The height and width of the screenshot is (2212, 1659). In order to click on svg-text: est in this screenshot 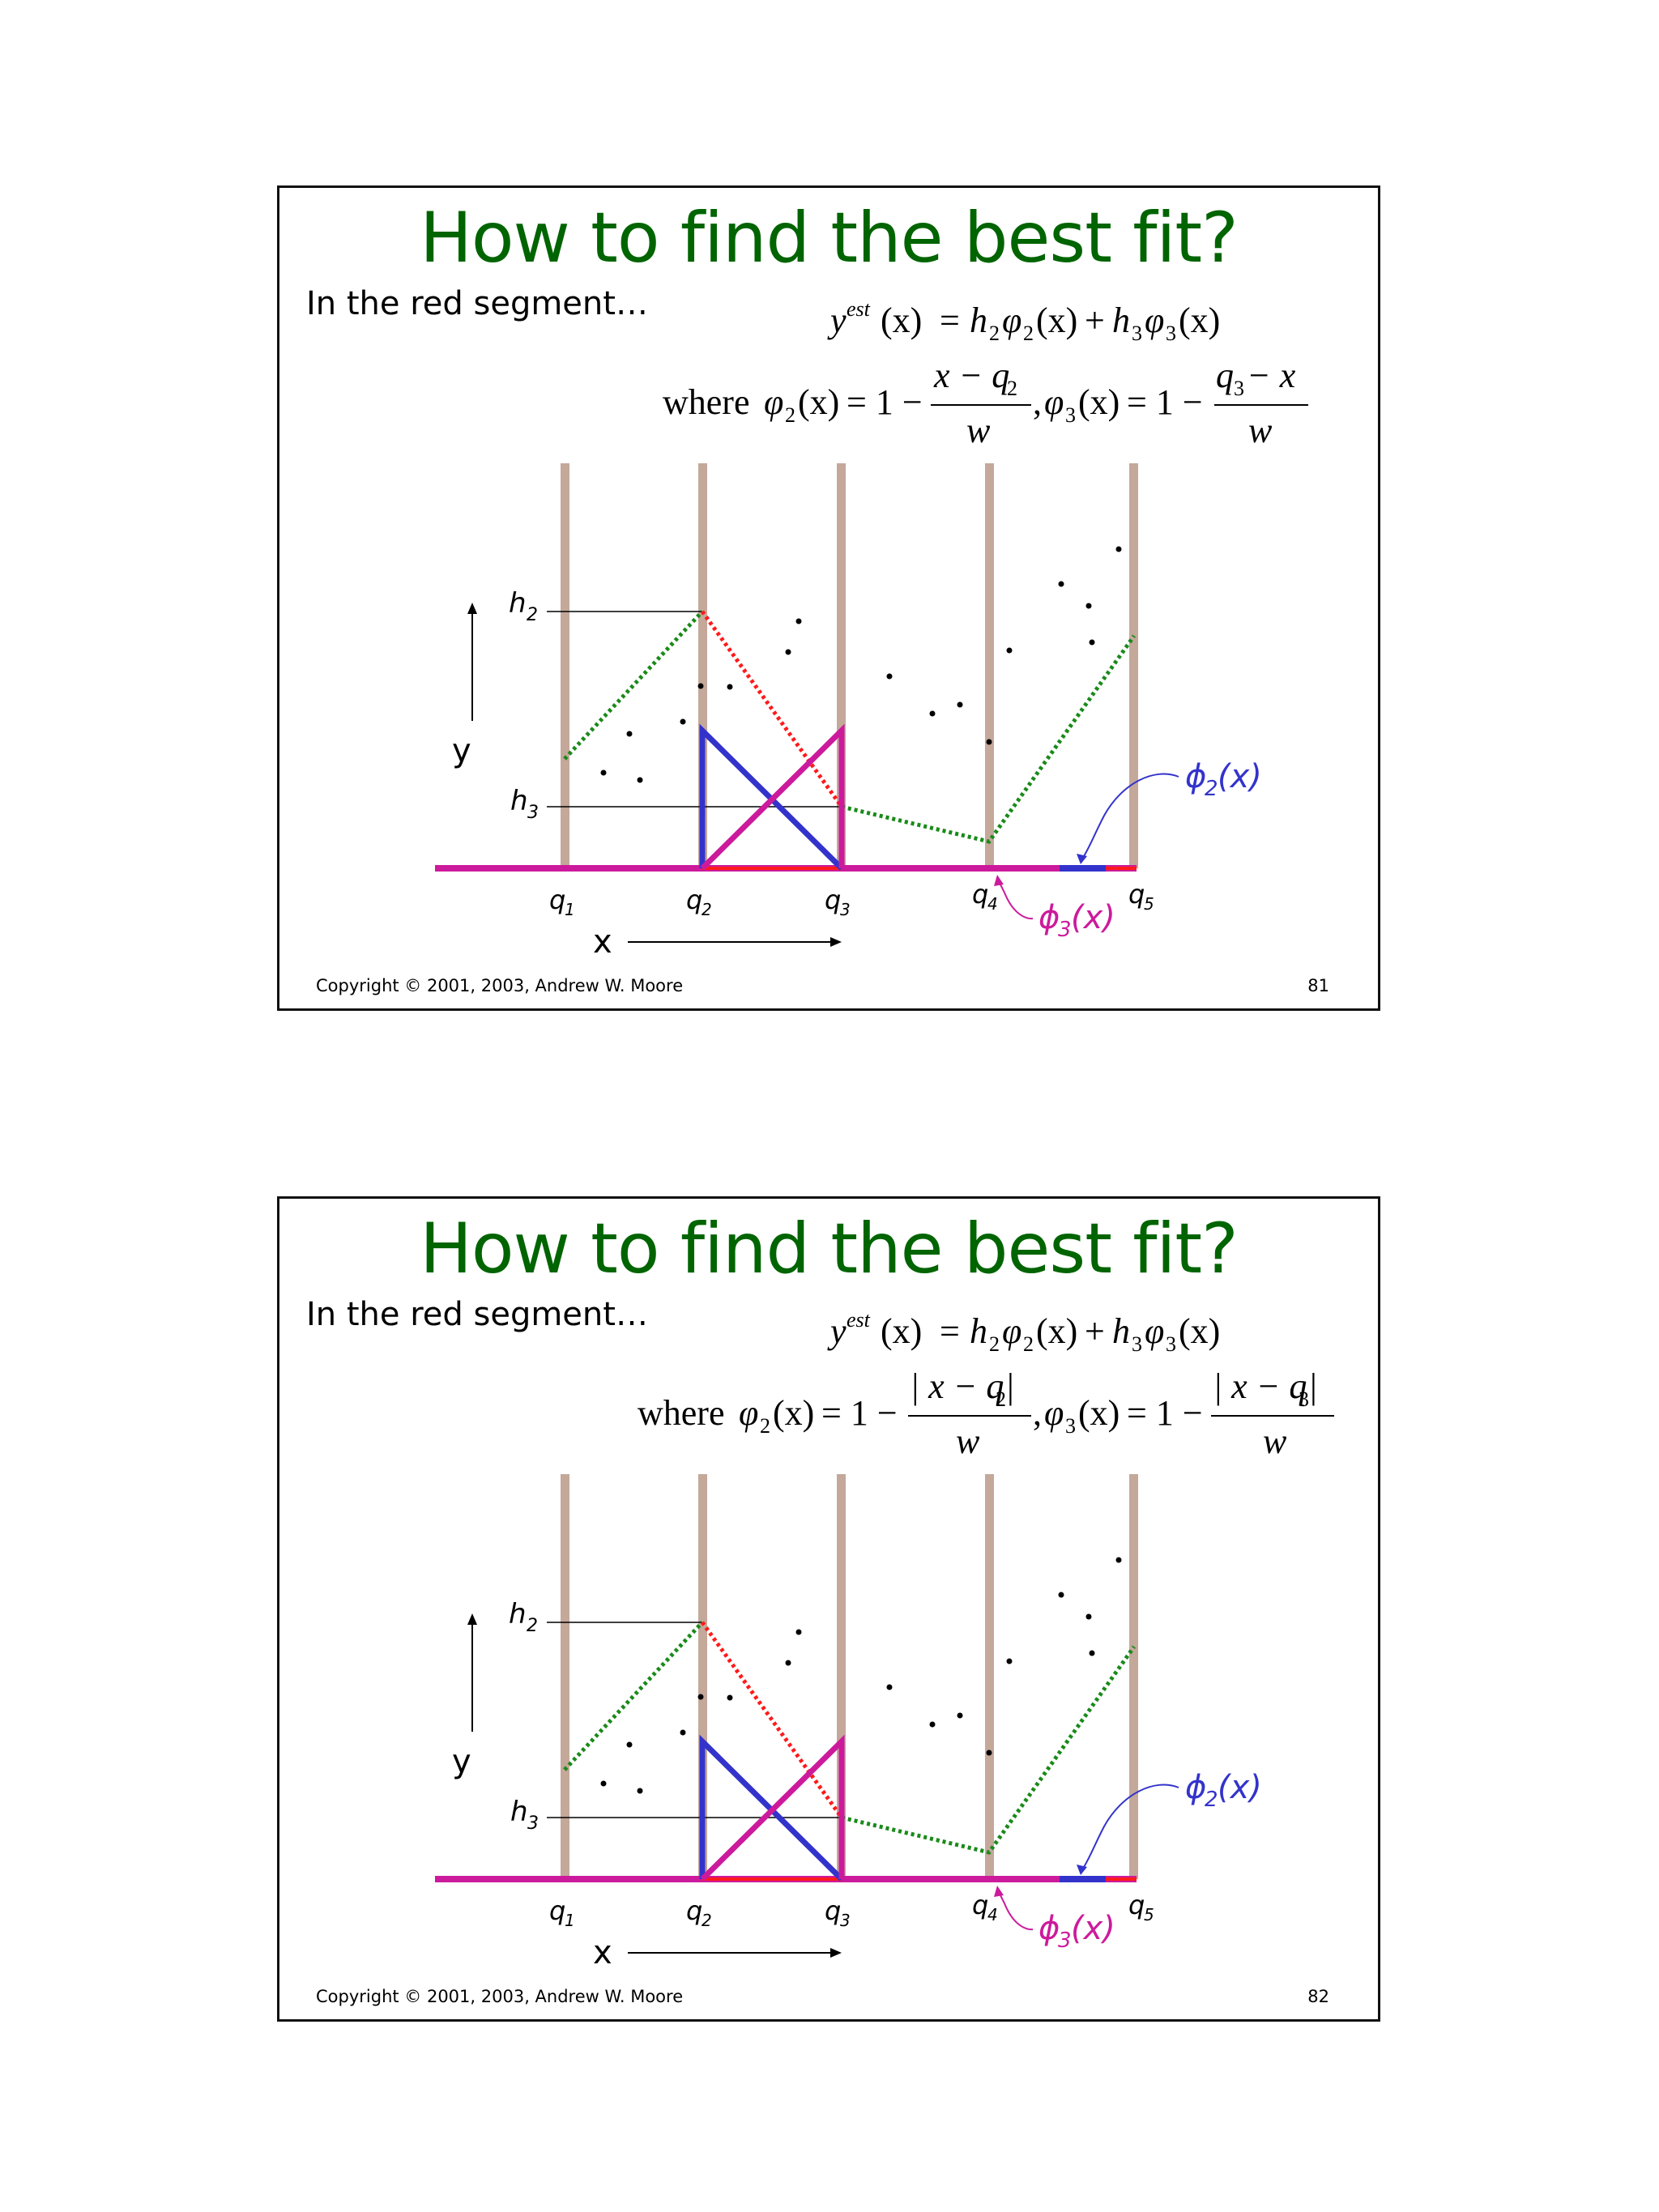, I will do `click(859, 1320)`.